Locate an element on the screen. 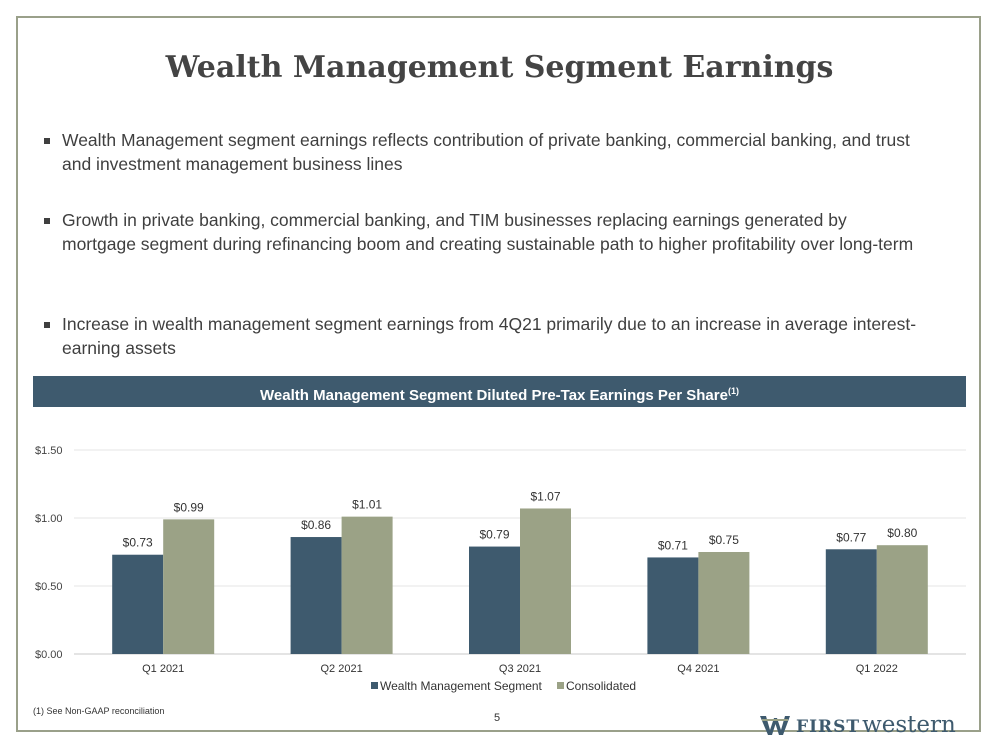 This screenshot has width=999, height=750. logo-western: western is located at coordinates (909, 725).